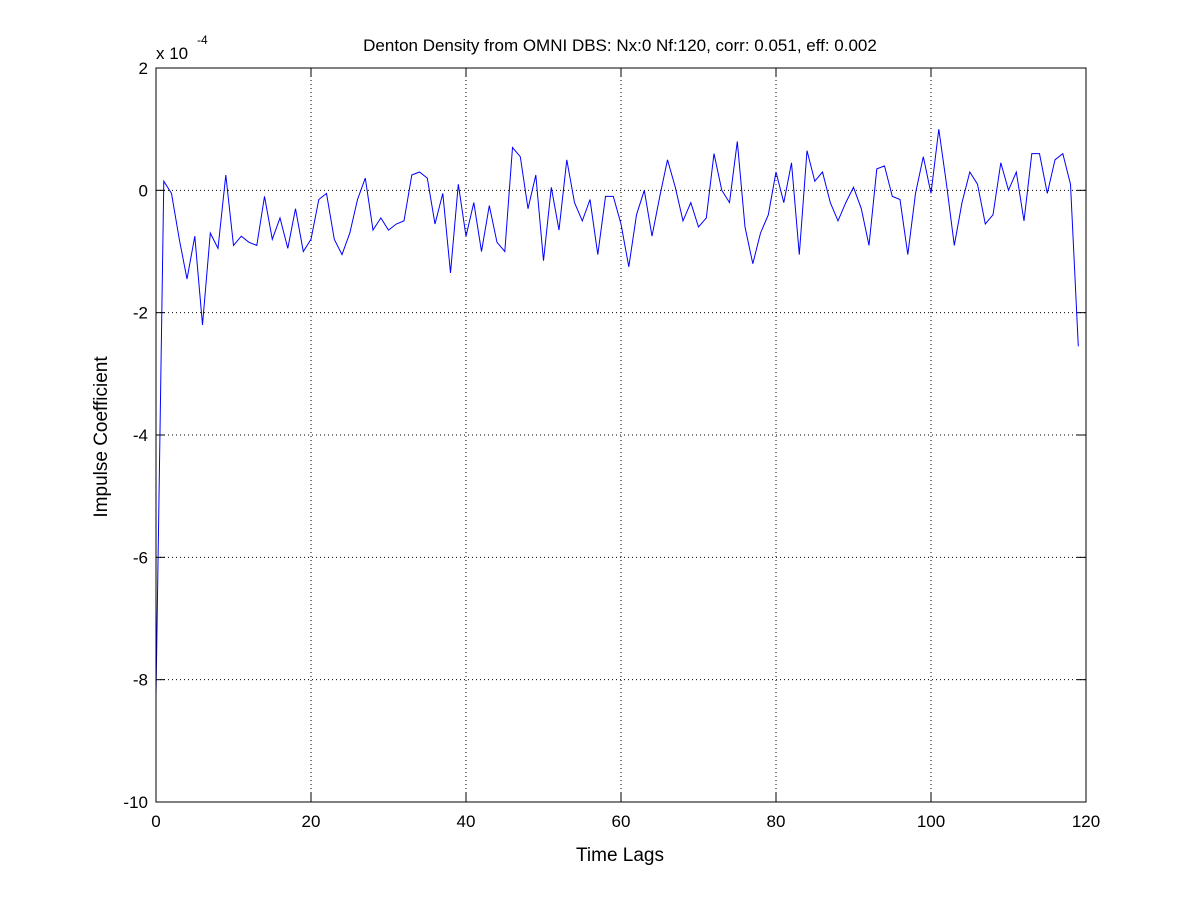 The image size is (1200, 900). I want to click on y-tick-label: -4, so click(140, 435).